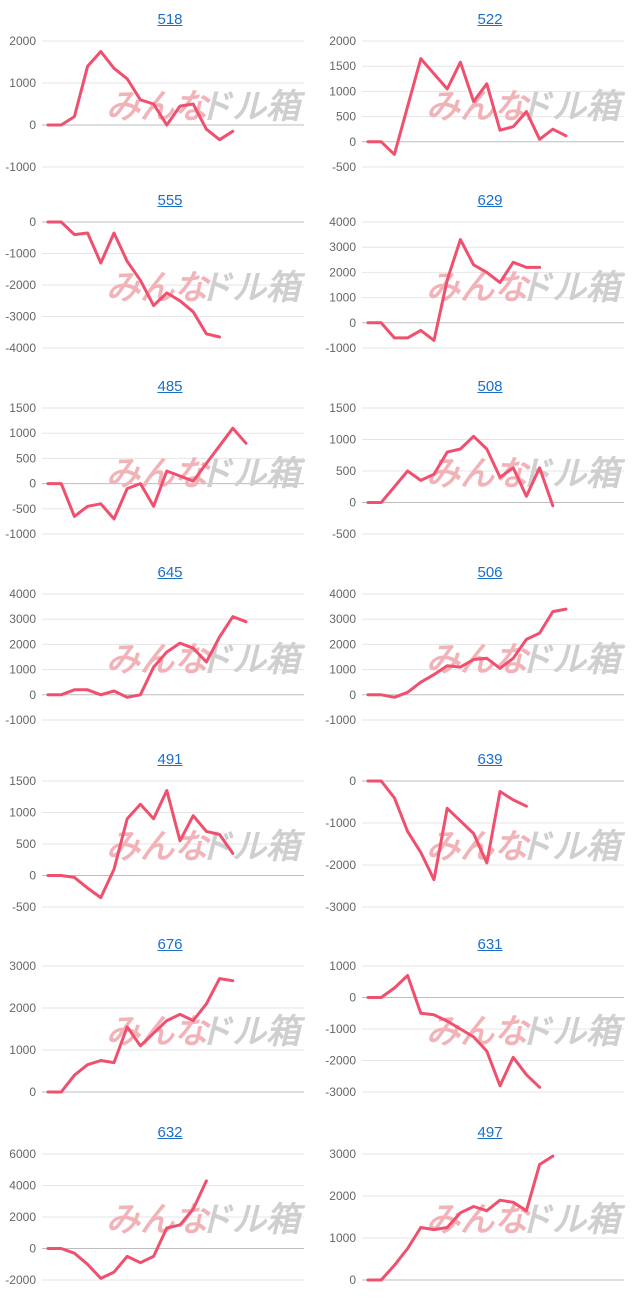 Image resolution: width=640 pixels, height=1303 pixels. I want to click on chart-panel: 631 1000 0 -1000 -2000 -3000 みんな ドル箱, so click(480, 1021).